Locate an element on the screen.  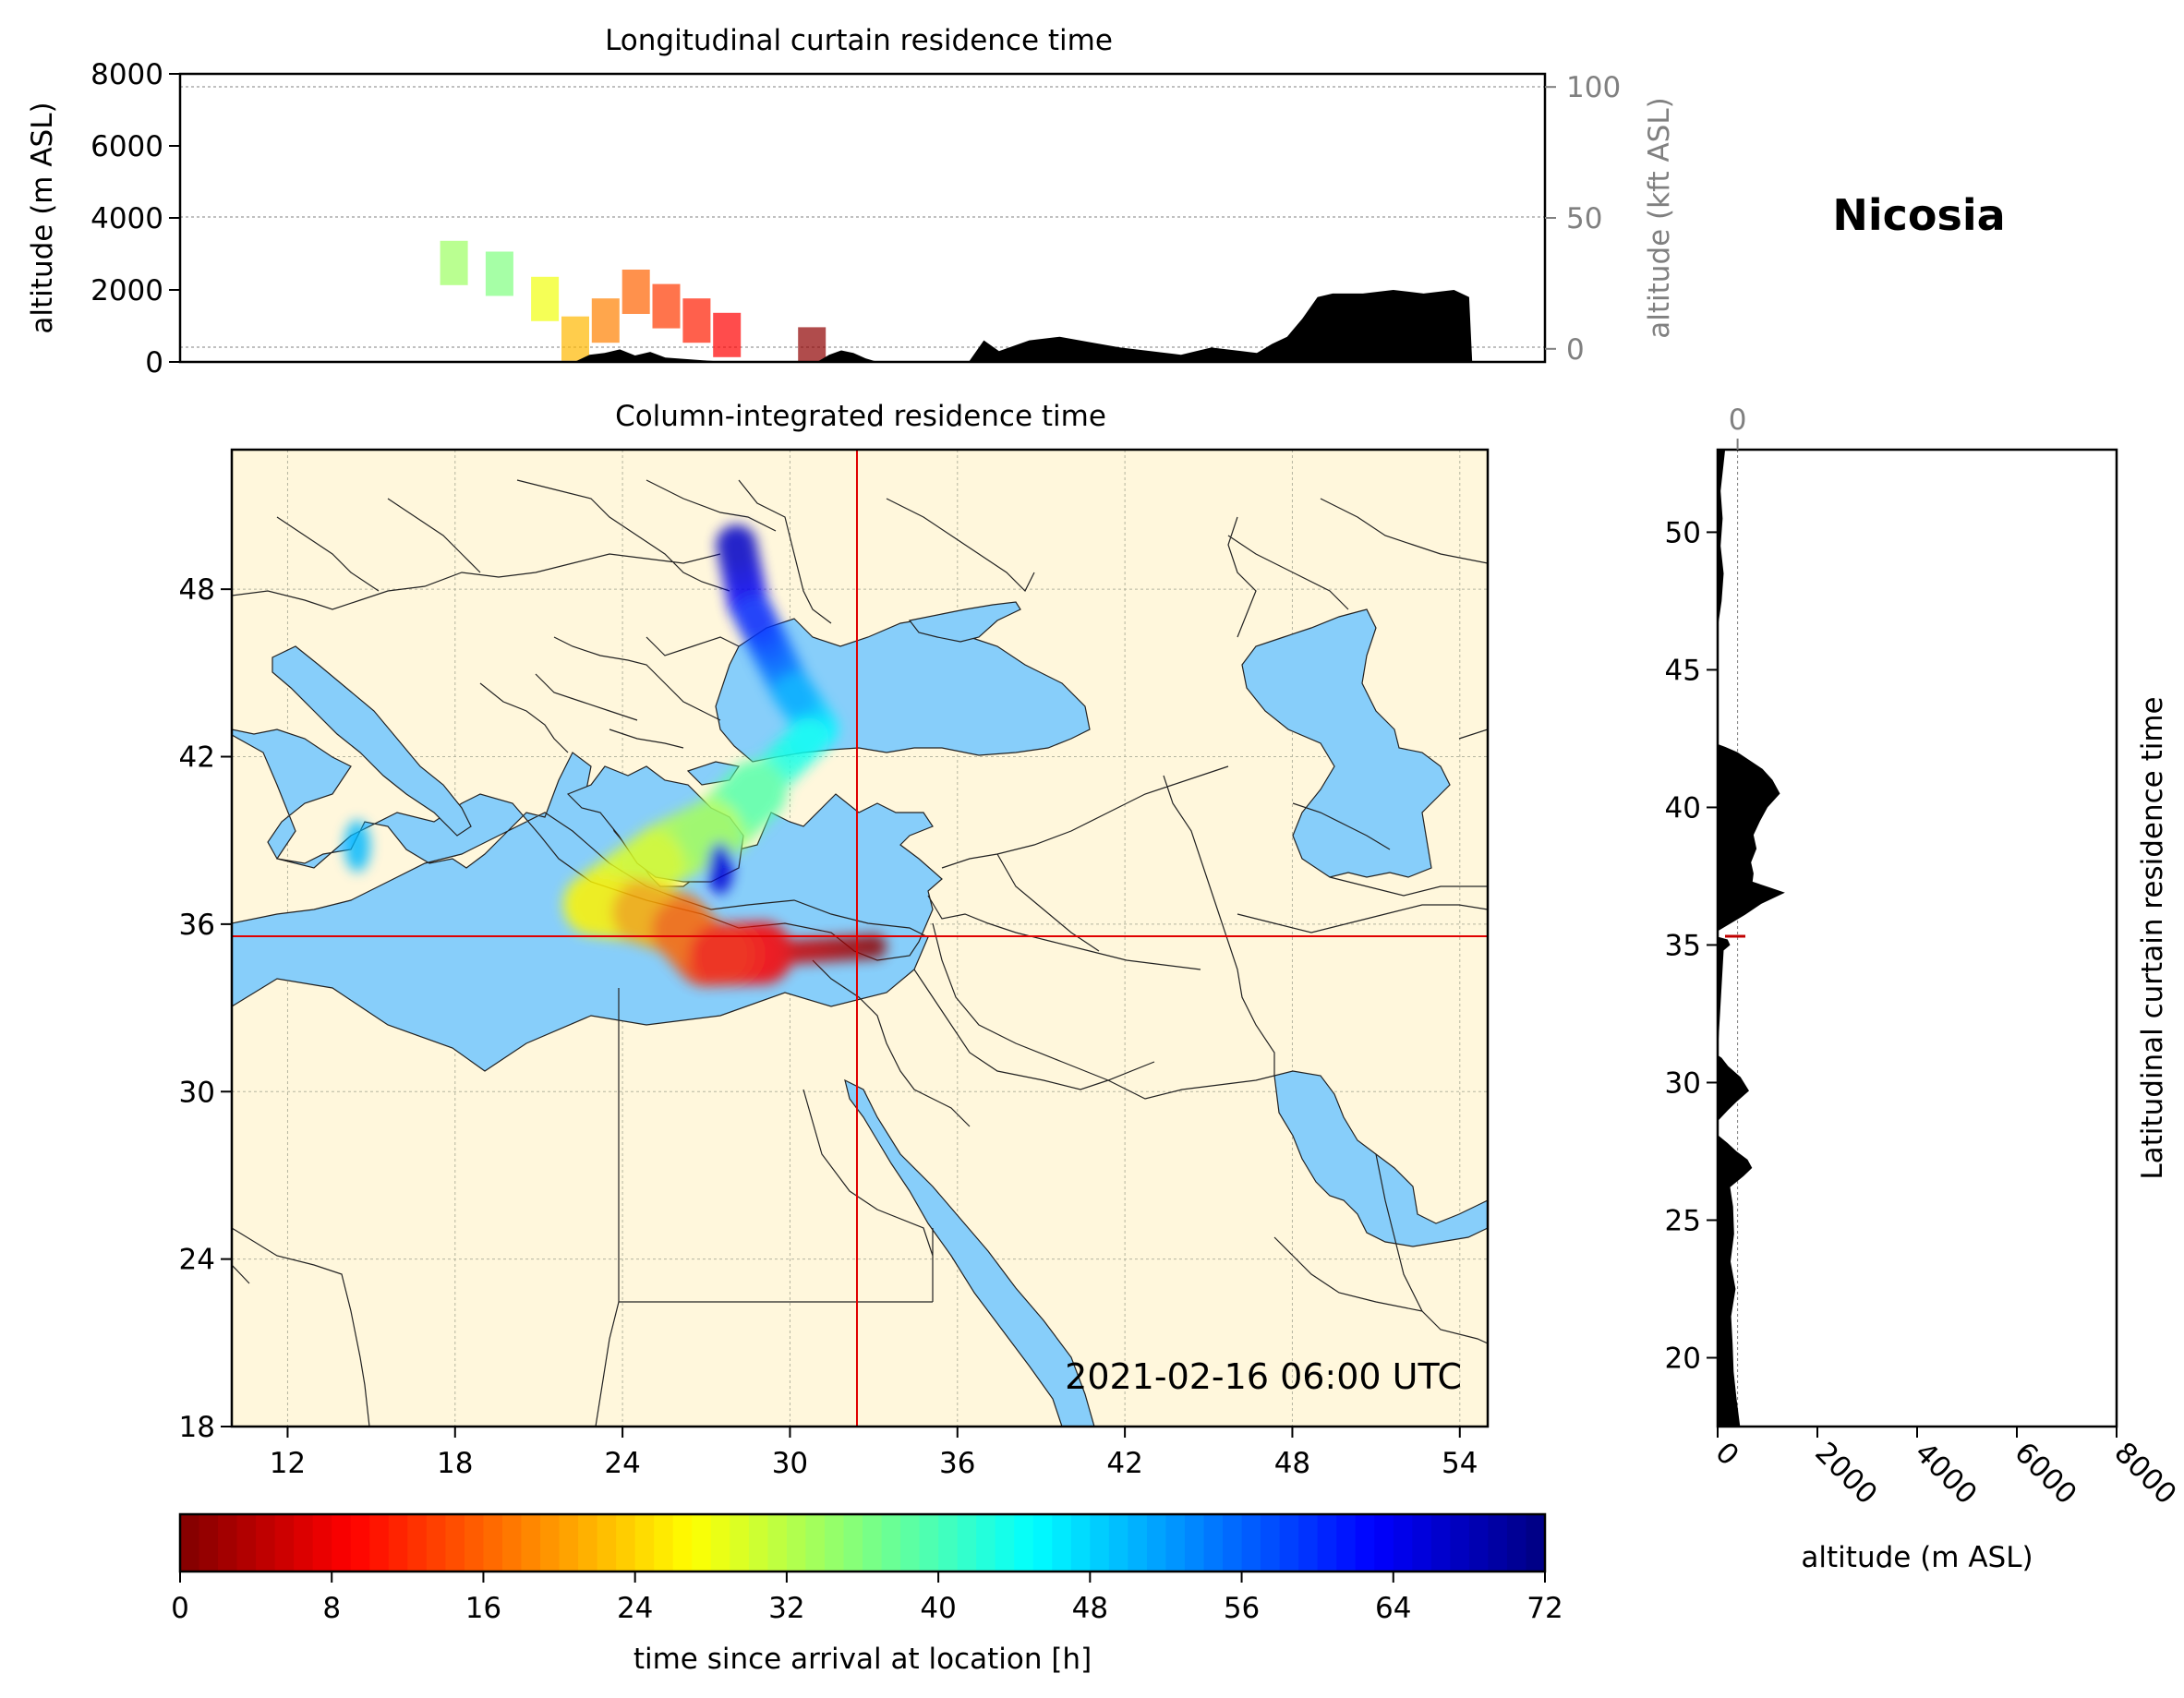
location-title: Nicosia is located at coordinates (1918, 215).